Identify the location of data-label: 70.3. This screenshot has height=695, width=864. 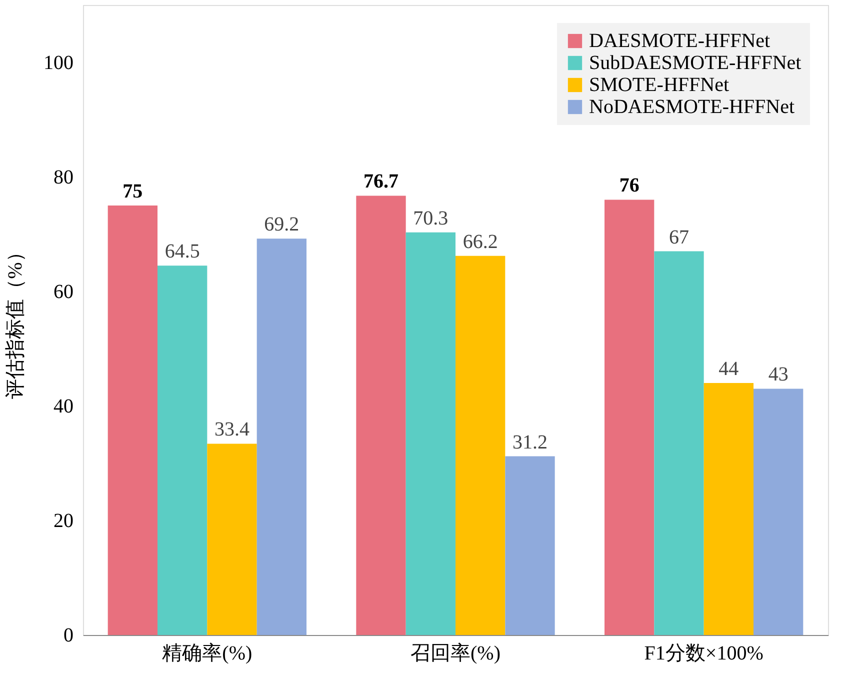
(430, 218).